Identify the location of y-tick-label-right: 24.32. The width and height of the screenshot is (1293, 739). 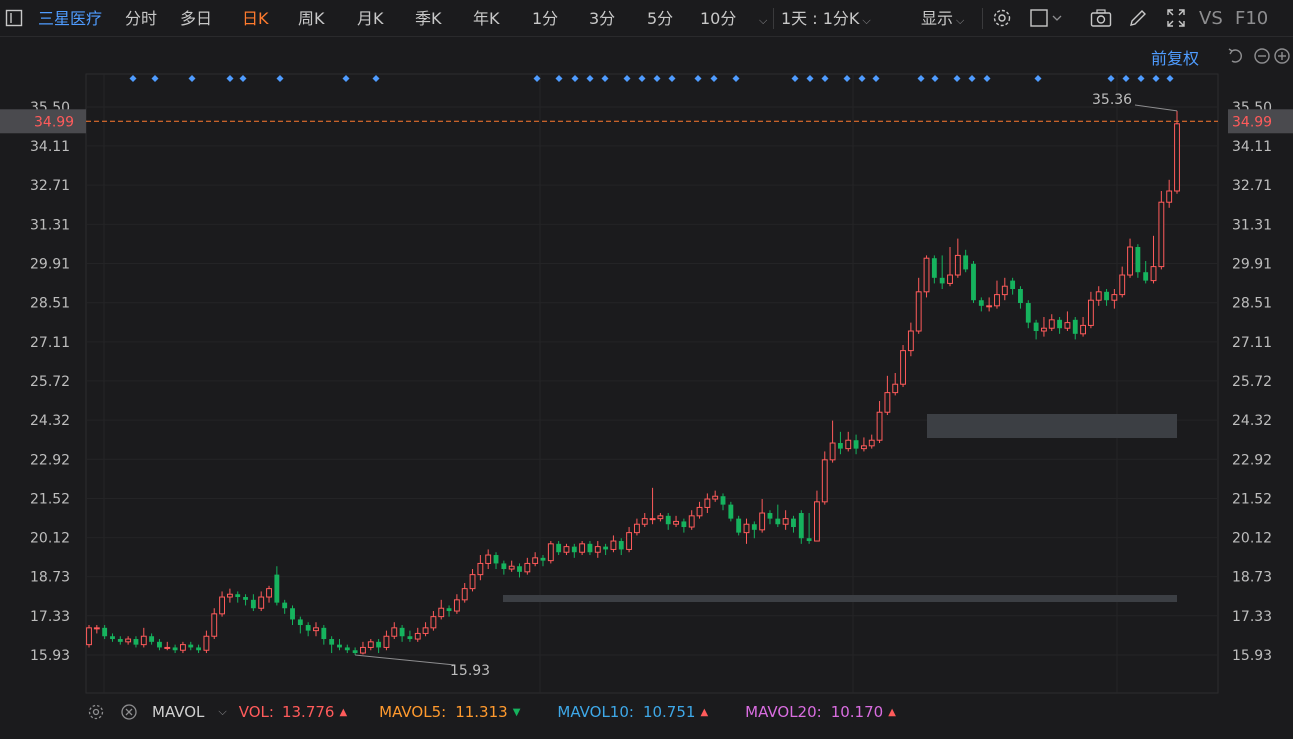
(1252, 421).